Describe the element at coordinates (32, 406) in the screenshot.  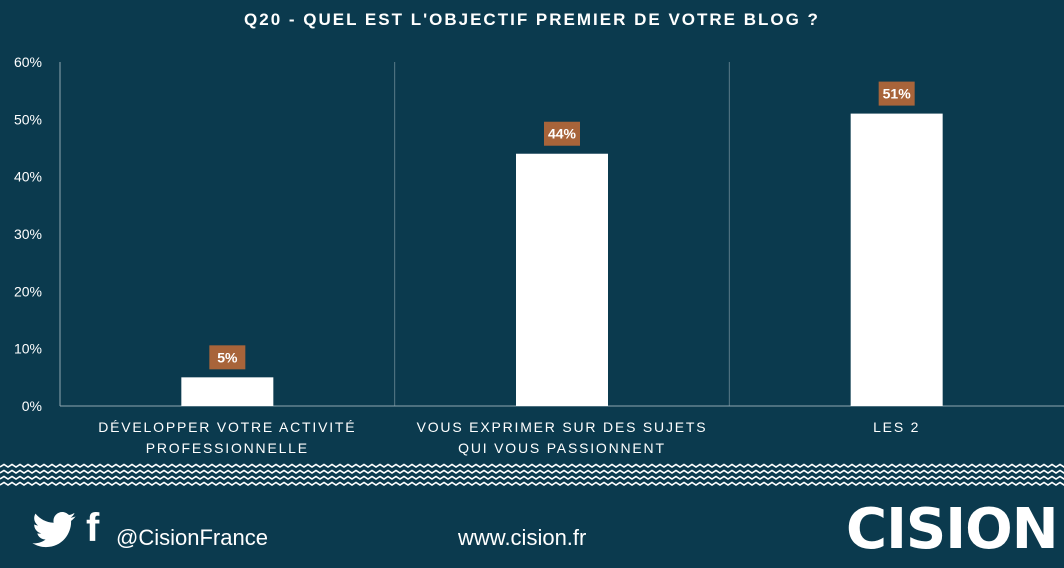
I see `y-tick-label: 0%` at that location.